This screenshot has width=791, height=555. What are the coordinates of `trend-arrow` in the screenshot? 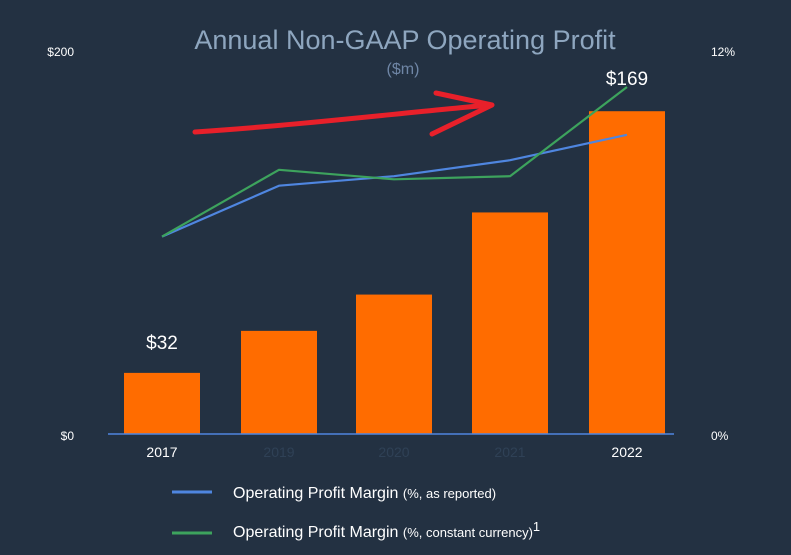 It's located at (343, 113).